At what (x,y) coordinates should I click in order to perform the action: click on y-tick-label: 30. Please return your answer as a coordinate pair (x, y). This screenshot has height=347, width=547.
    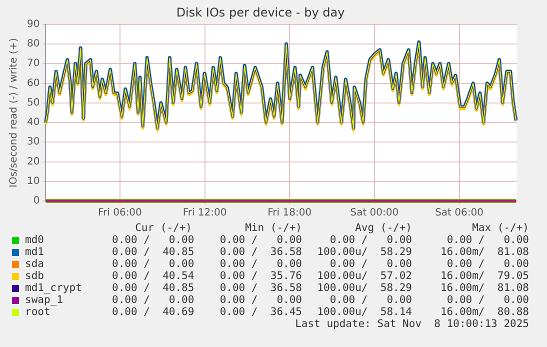
    Looking at the image, I should click on (33, 142).